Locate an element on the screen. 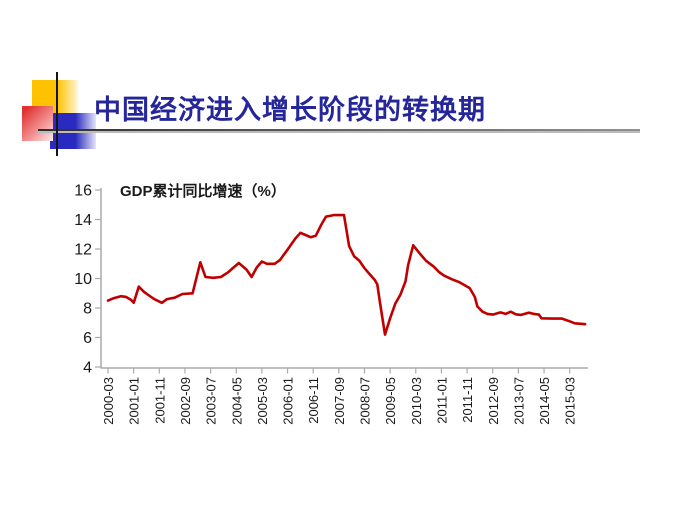 Image resolution: width=680 pixels, height=510 pixels. title-rule-dark is located at coordinates (339, 130).